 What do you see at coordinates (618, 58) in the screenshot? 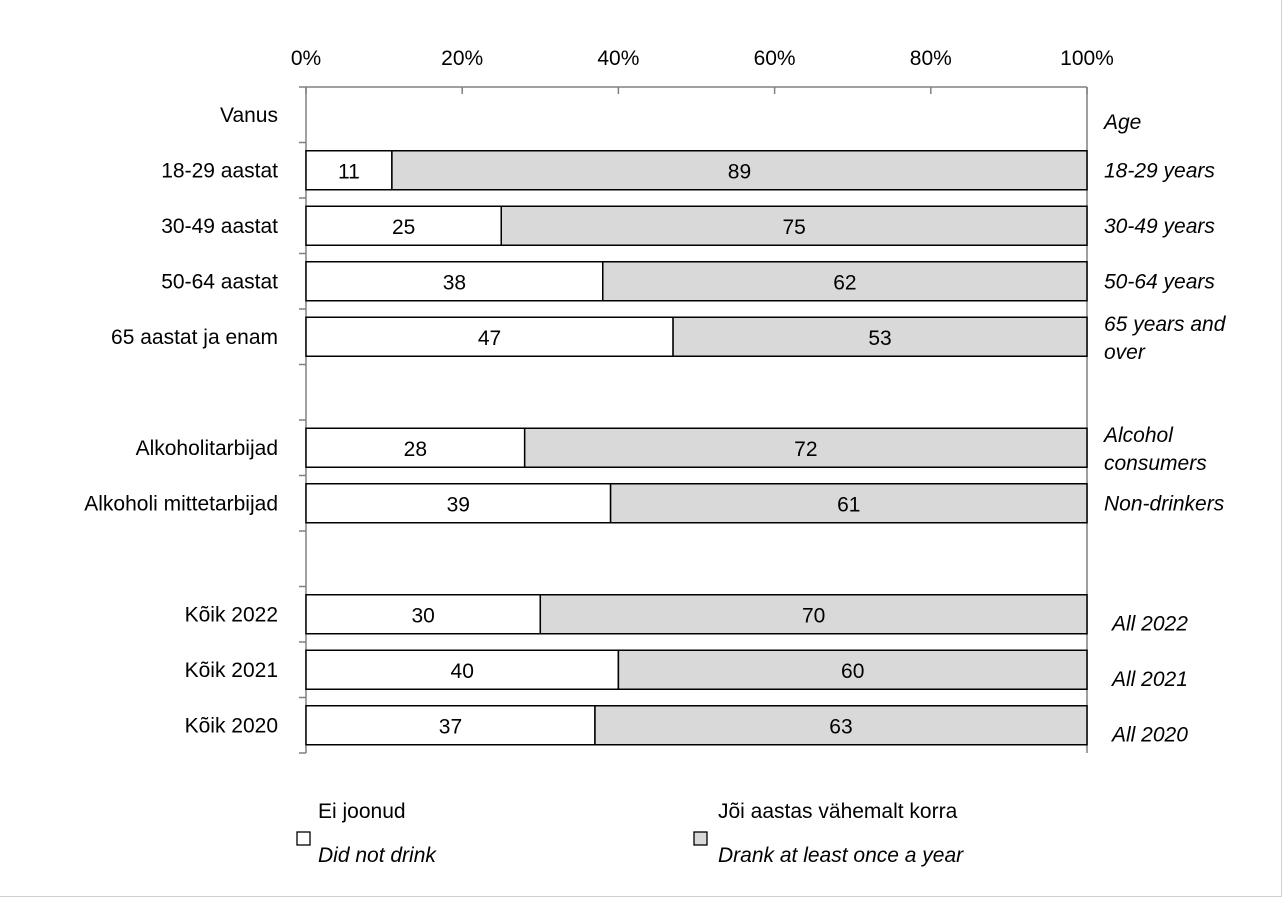
I see `x-tick-label: 40%` at bounding box center [618, 58].